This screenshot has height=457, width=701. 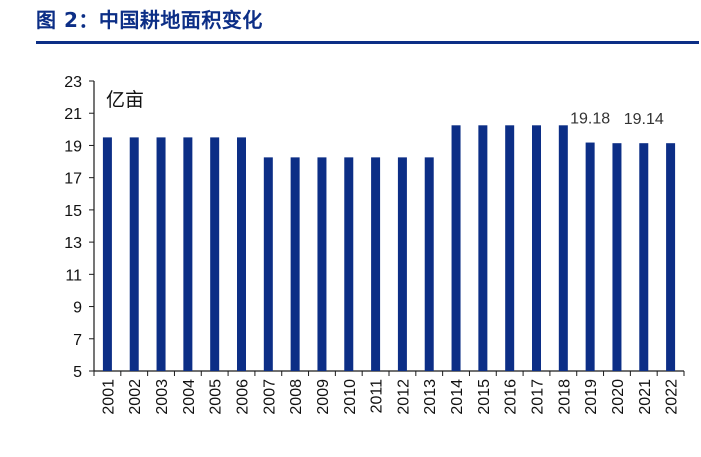 What do you see at coordinates (377, 396) in the screenshot?
I see `x-tick-label: 2011` at bounding box center [377, 396].